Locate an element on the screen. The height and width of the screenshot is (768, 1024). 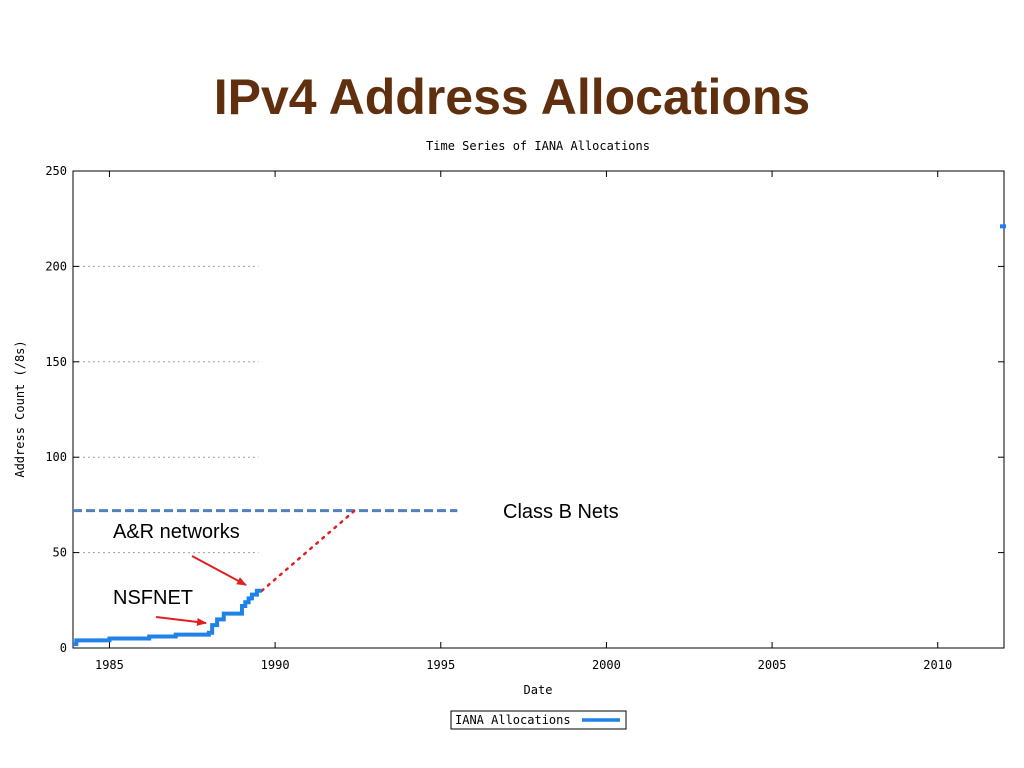
x-tick-label-1985: 1985 is located at coordinates (109, 665).